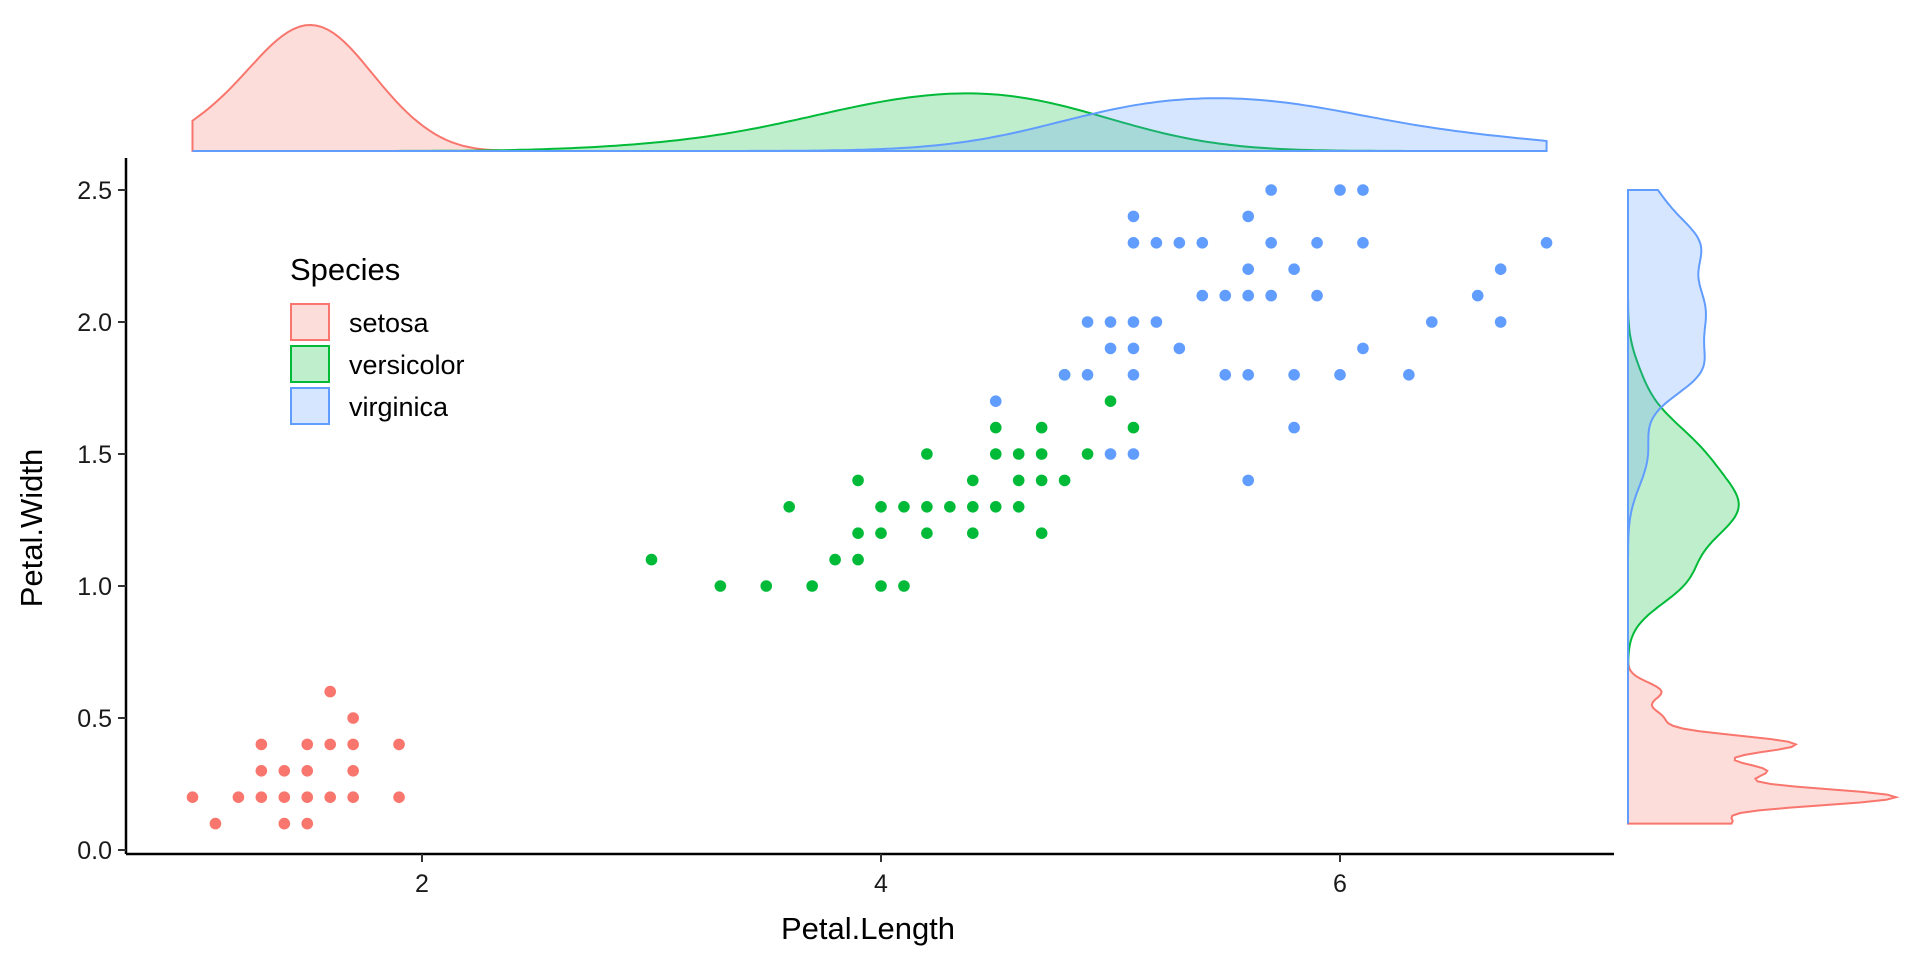  What do you see at coordinates (869, 87) in the screenshot?
I see `top-marginal-density` at bounding box center [869, 87].